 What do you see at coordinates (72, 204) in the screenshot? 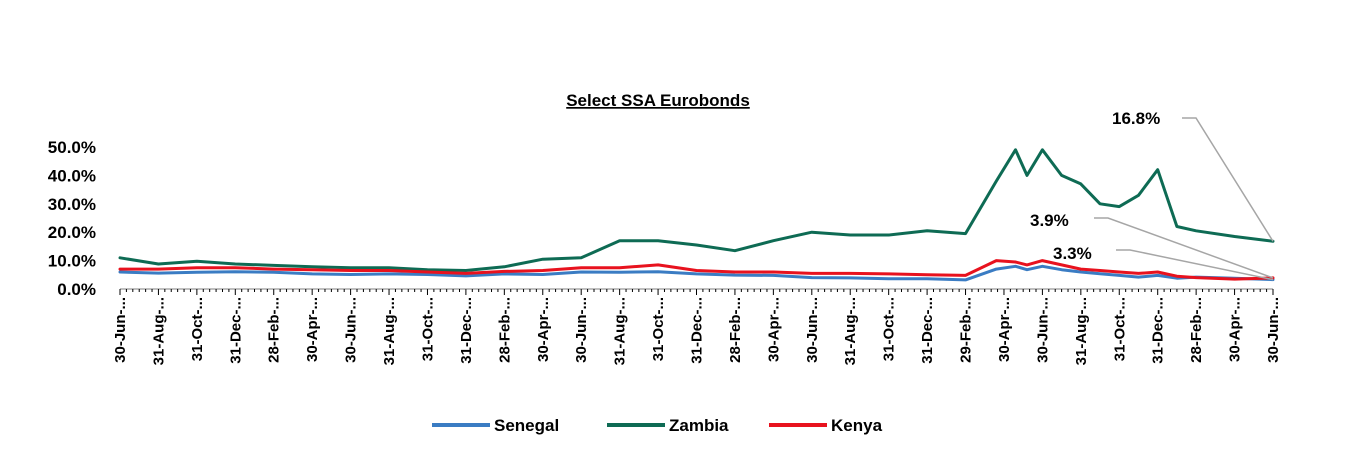
I see `y-tick-label: 30.0%` at bounding box center [72, 204].